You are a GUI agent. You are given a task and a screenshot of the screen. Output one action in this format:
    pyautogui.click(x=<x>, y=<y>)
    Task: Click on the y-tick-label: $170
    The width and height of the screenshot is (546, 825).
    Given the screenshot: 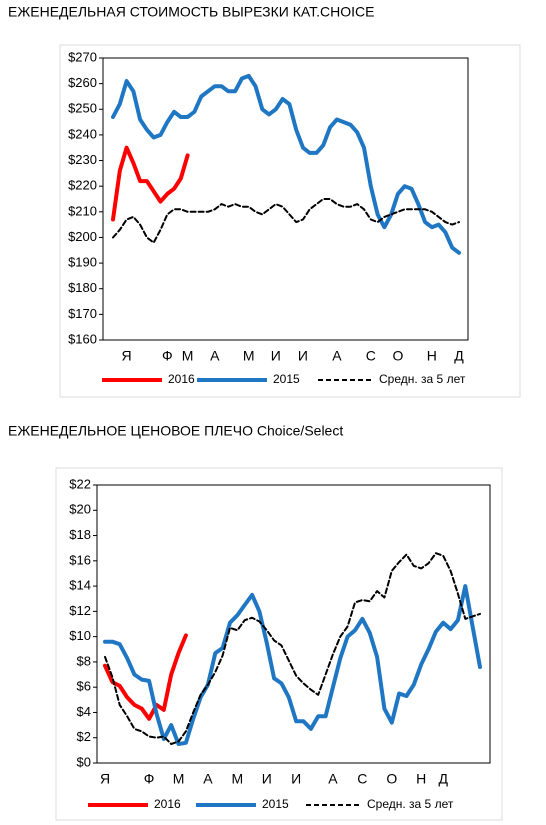 What is the action you would take?
    pyautogui.click(x=82, y=313)
    